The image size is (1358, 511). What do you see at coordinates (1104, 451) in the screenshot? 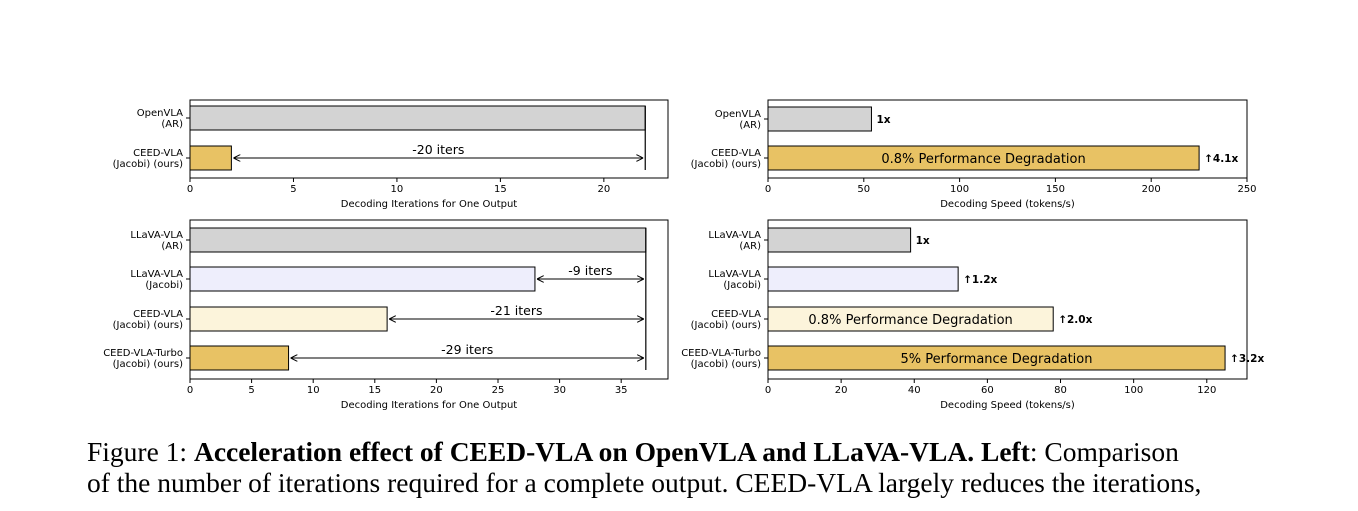
I see `caption-line1-rest: : Comparison` at bounding box center [1104, 451].